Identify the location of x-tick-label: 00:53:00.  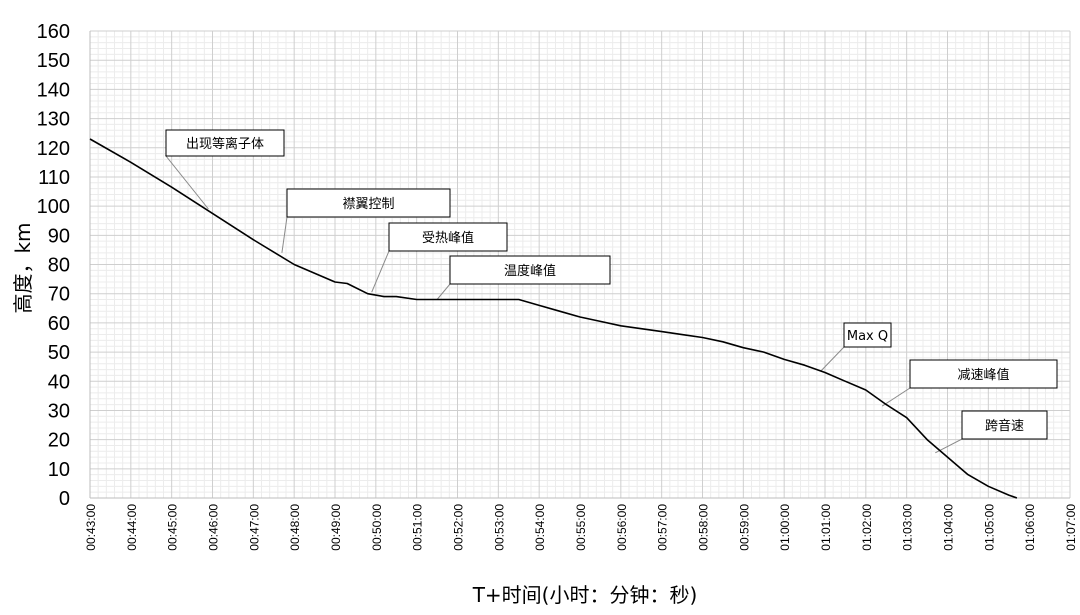
(499, 527).